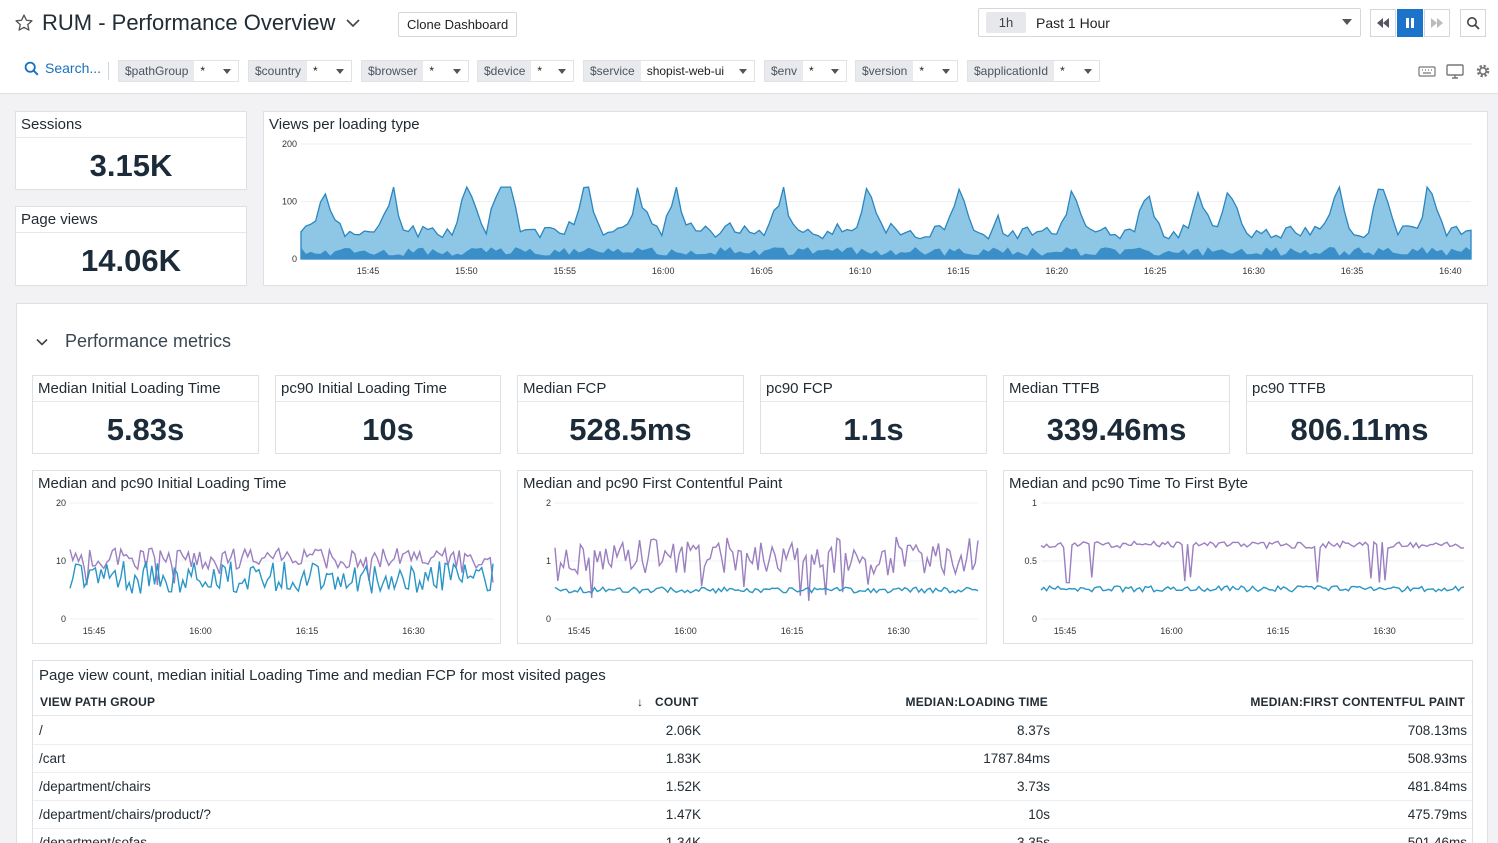 The width and height of the screenshot is (1498, 843). I want to click on fast-forward-button, so click(1437, 23).